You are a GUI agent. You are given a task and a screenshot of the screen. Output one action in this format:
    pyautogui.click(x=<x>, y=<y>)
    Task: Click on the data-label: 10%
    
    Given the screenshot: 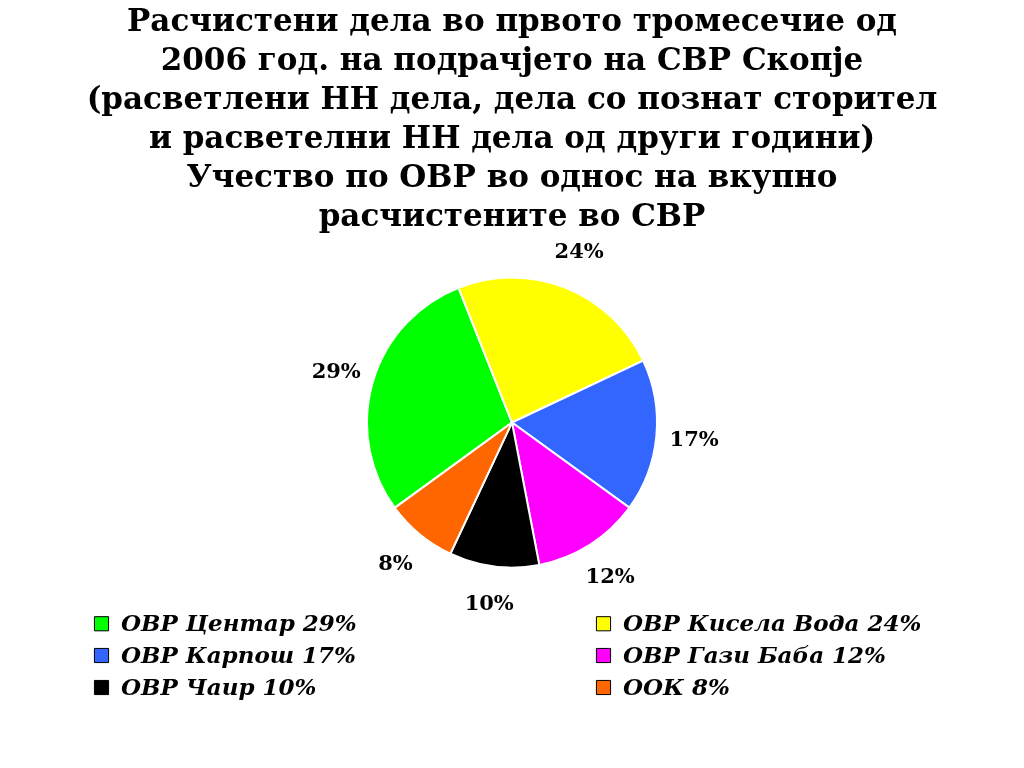 What is the action you would take?
    pyautogui.click(x=489, y=603)
    